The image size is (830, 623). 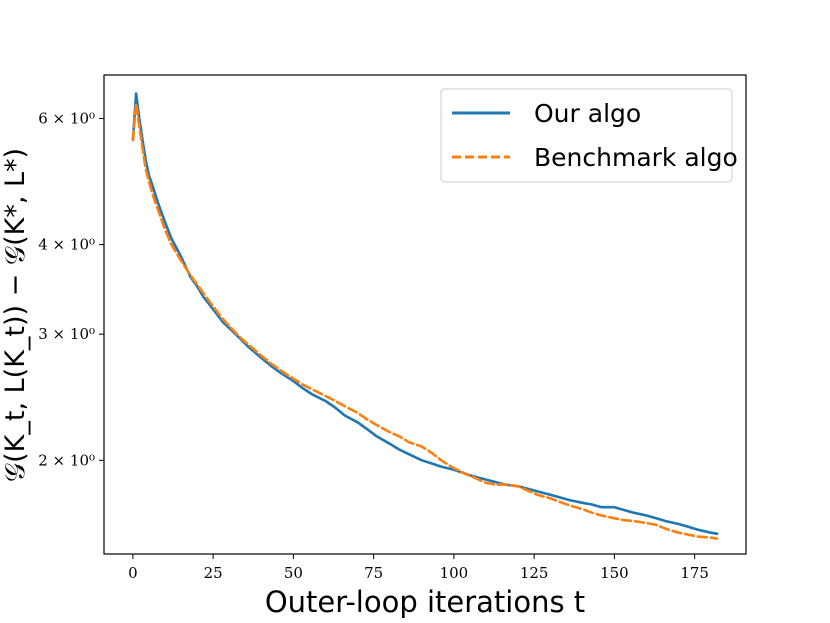 I want to click on x-axis-label: Outer-loop iterations t, so click(x=425, y=602).